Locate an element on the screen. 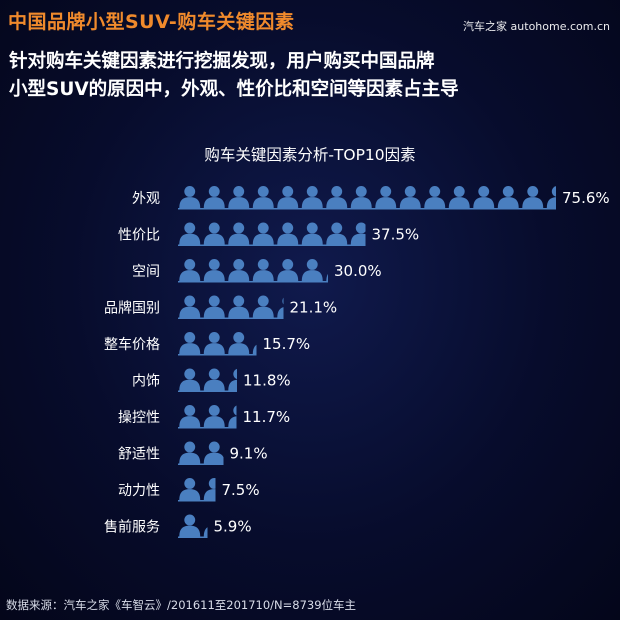 Image resolution: width=620 pixels, height=620 pixels. value-label: 15.7% is located at coordinates (287, 344).